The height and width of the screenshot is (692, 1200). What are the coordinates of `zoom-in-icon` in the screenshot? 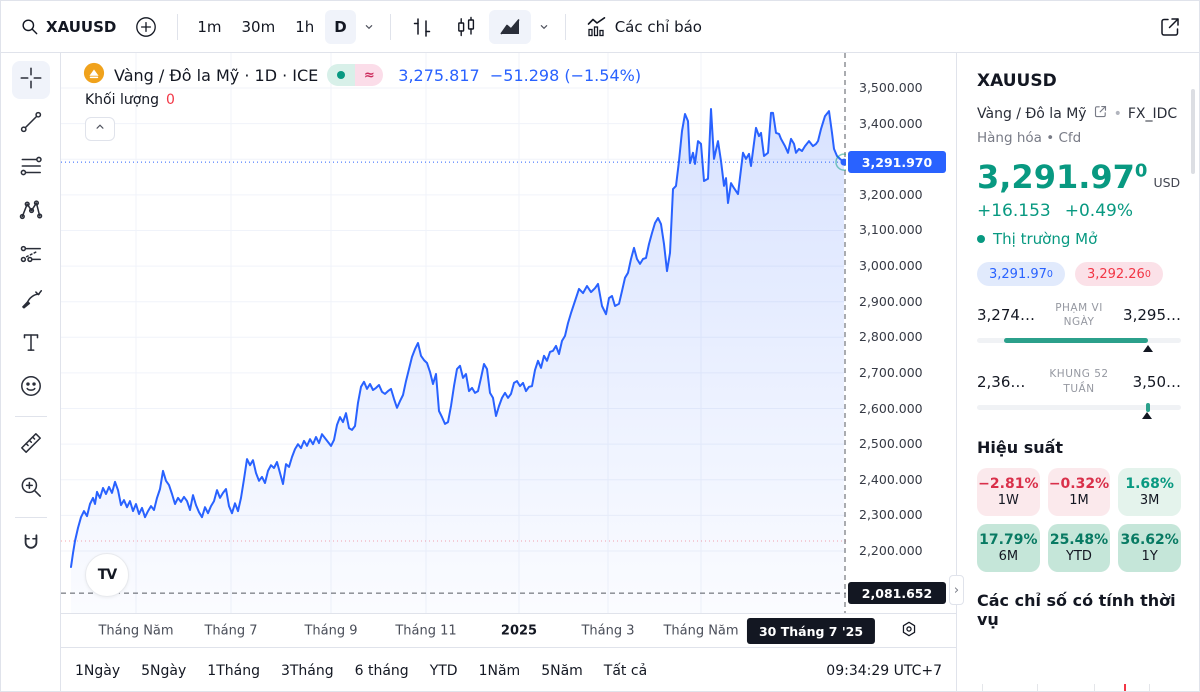 It's located at (31, 489).